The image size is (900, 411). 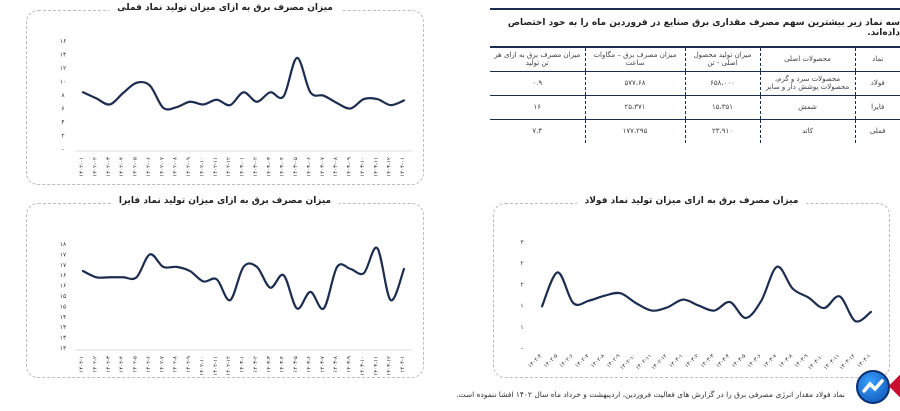 I want to click on cell: شمش, so click(x=807, y=106).